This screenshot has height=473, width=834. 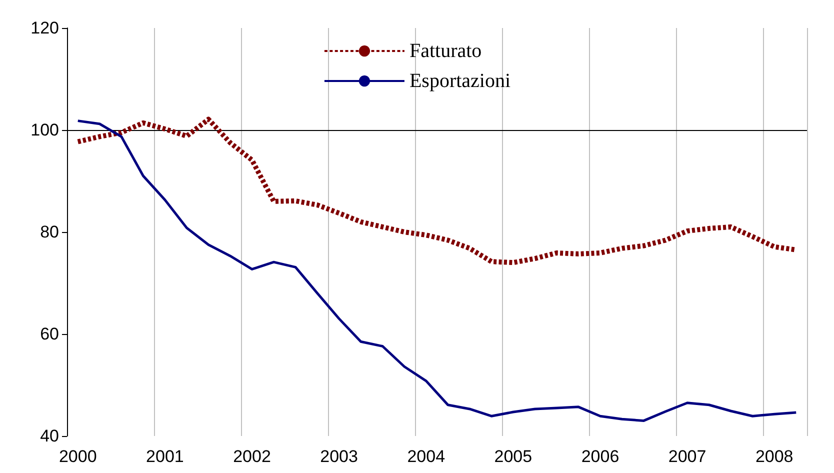 I want to click on x-tick-label: 2007, so click(x=687, y=456).